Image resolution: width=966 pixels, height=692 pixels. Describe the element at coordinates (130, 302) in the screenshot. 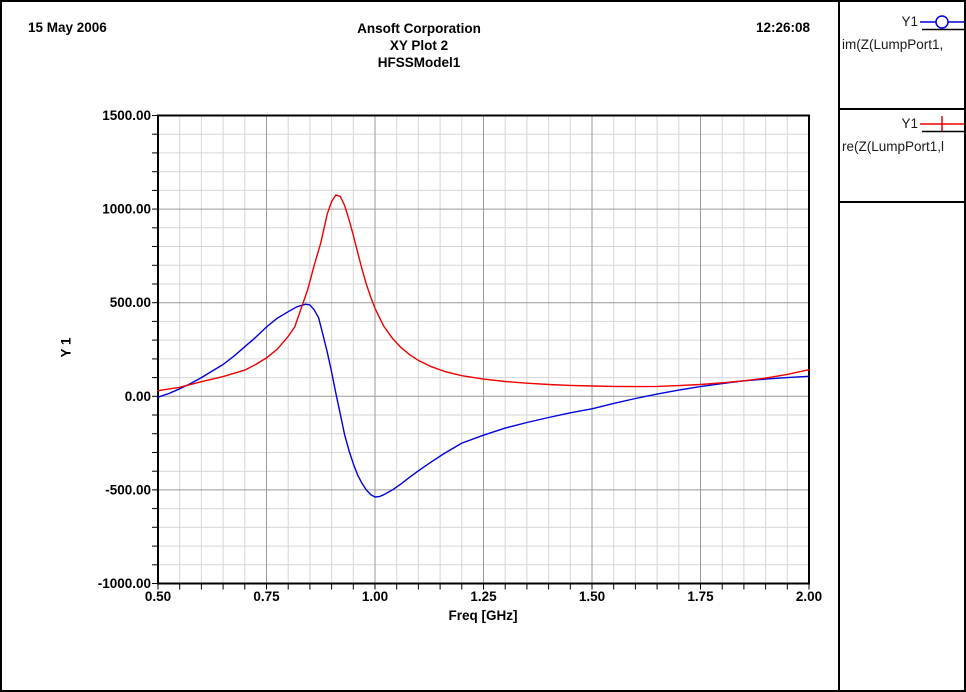

I see `svg-text: 500.00` at that location.